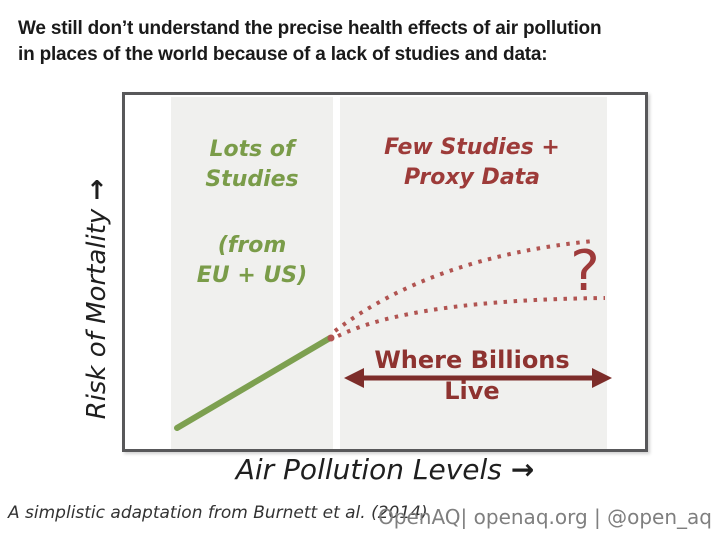  I want to click on series-established-risk-curve, so click(253, 383).